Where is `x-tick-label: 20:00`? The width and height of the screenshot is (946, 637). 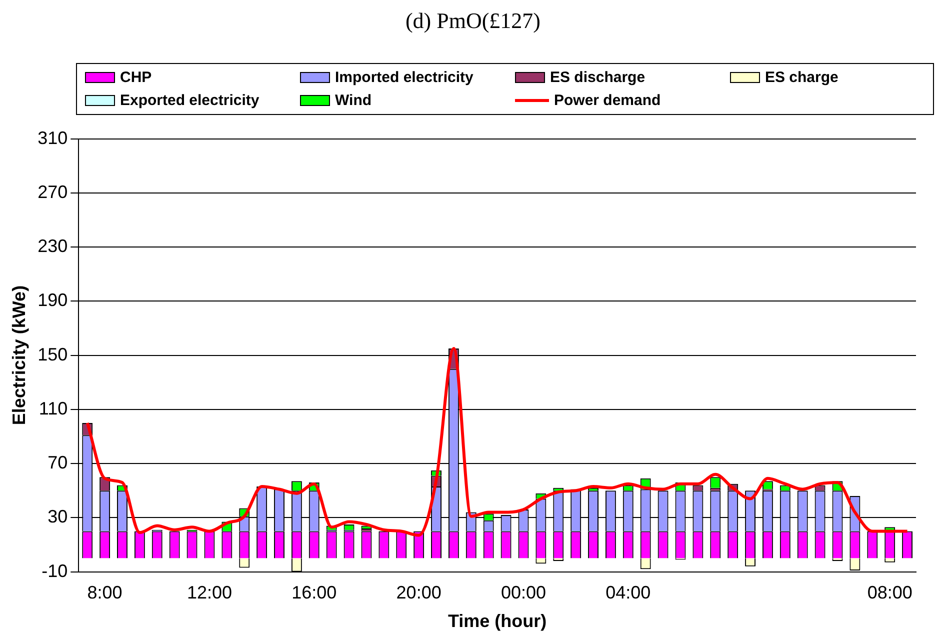
x-tick-label: 20:00 is located at coordinates (419, 592).